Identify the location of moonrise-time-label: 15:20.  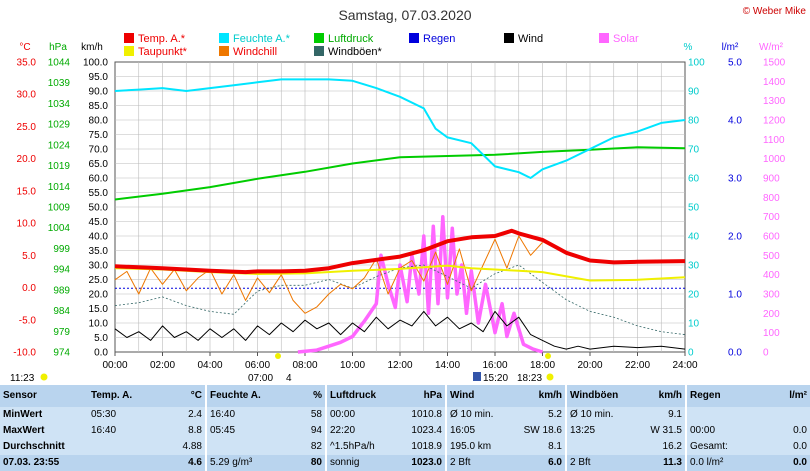
(495, 378).